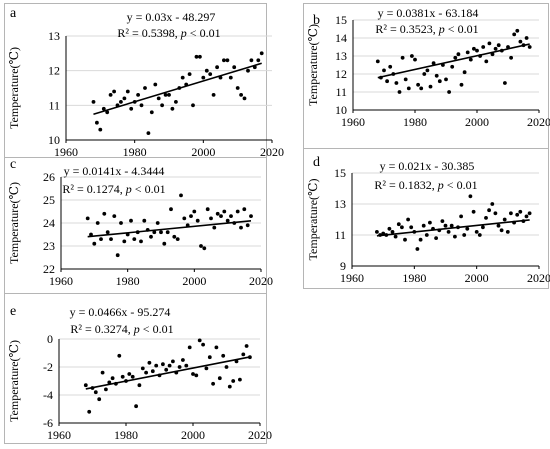 This screenshot has width=550, height=449. Describe the element at coordinates (341, 20) in the screenshot. I see `y-tick-label: 15` at that location.